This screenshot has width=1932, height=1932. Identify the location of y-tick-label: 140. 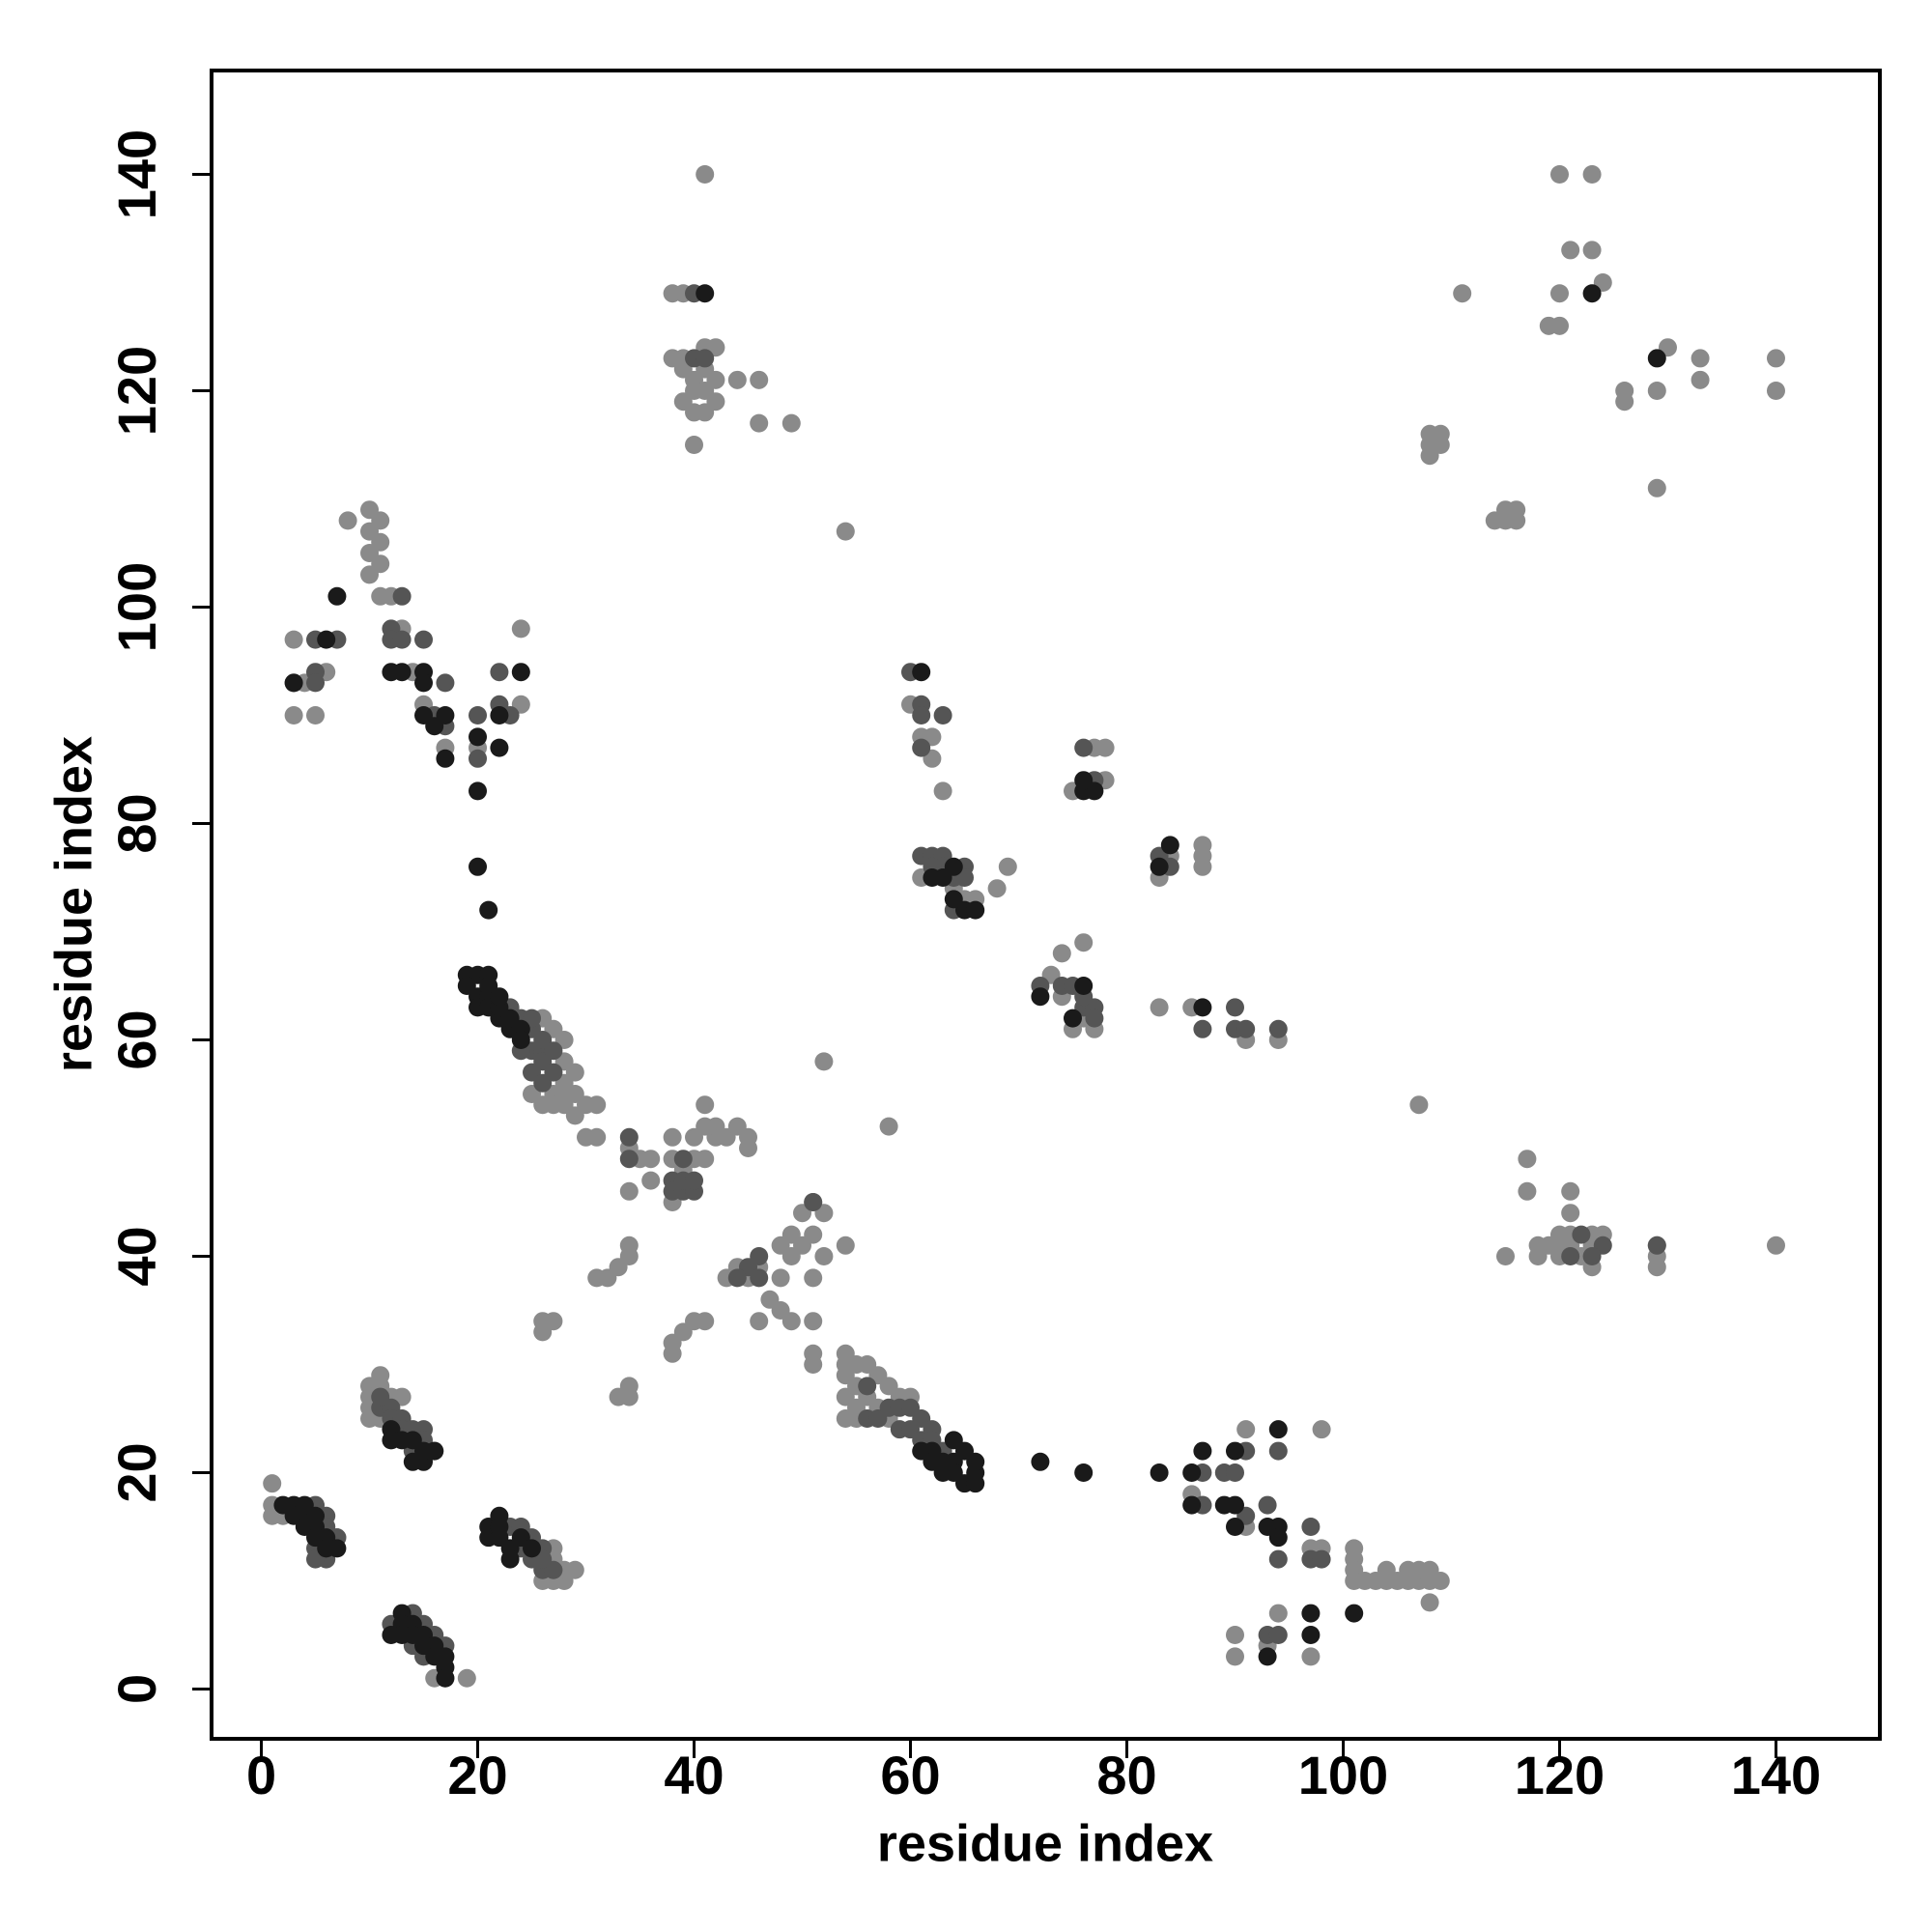
(136, 174).